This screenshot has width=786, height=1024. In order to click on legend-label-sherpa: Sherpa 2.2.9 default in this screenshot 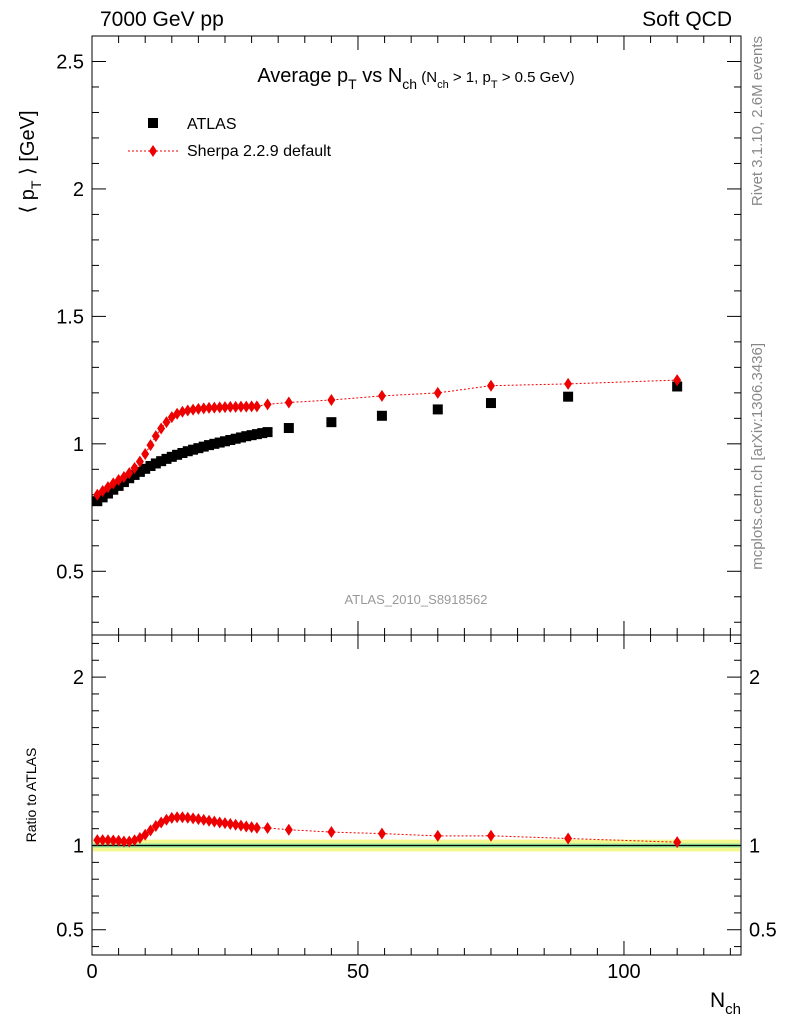, I will do `click(259, 151)`.